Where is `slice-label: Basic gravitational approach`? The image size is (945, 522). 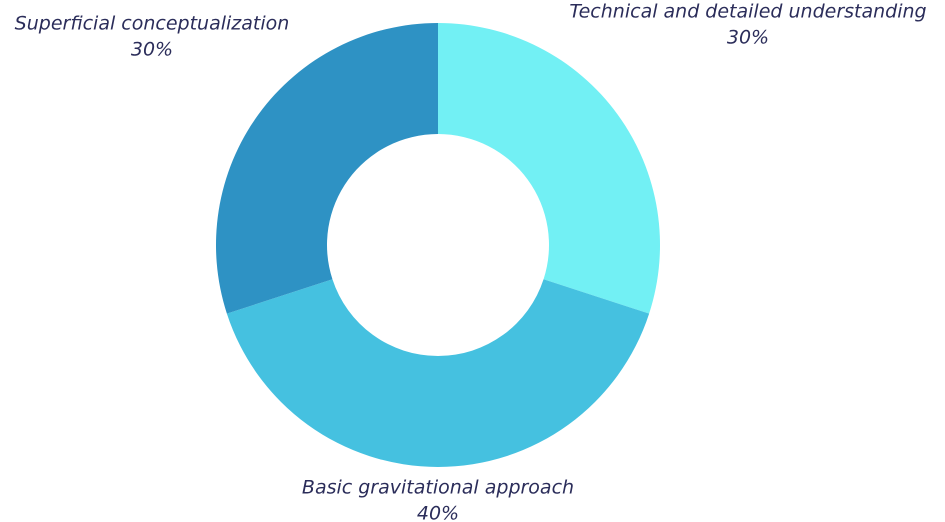 slice-label: Basic gravitational approach is located at coordinates (438, 488).